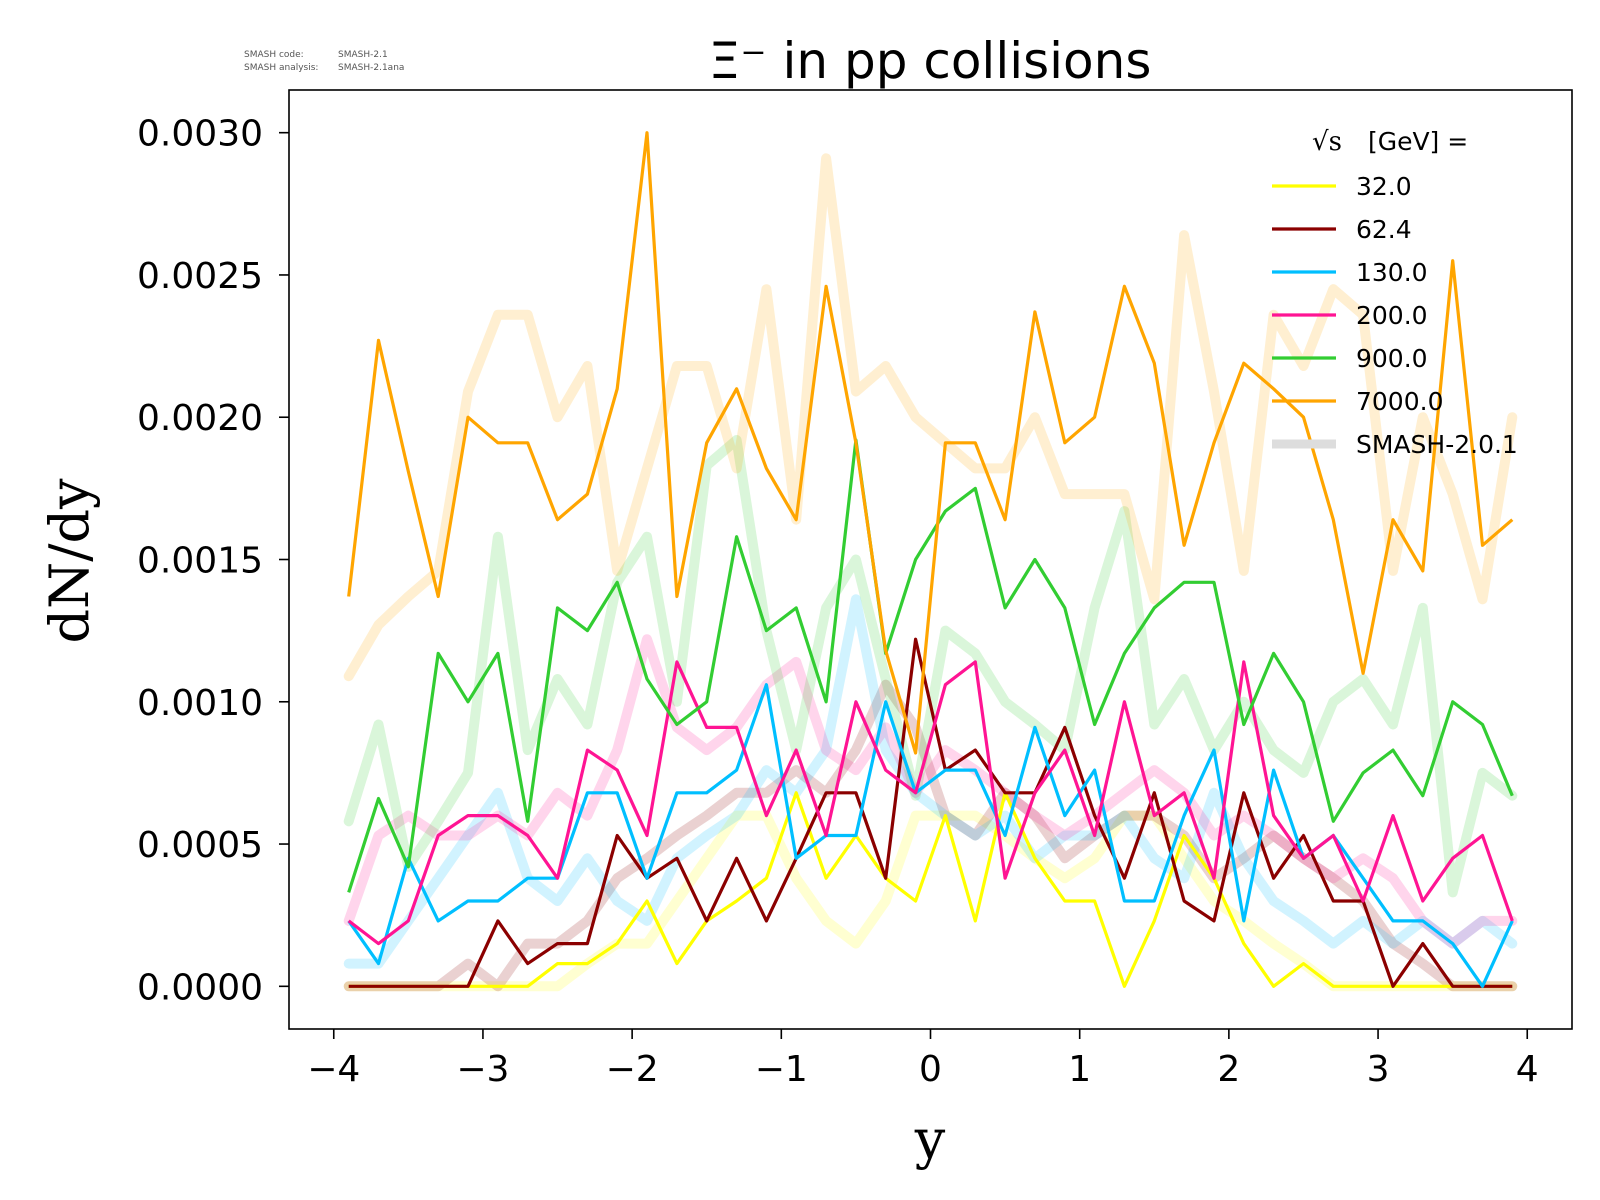 Image resolution: width=1600 pixels, height=1200 pixels. What do you see at coordinates (1399, 401) in the screenshot?
I see `legend-label-7000-0: 7000.0` at bounding box center [1399, 401].